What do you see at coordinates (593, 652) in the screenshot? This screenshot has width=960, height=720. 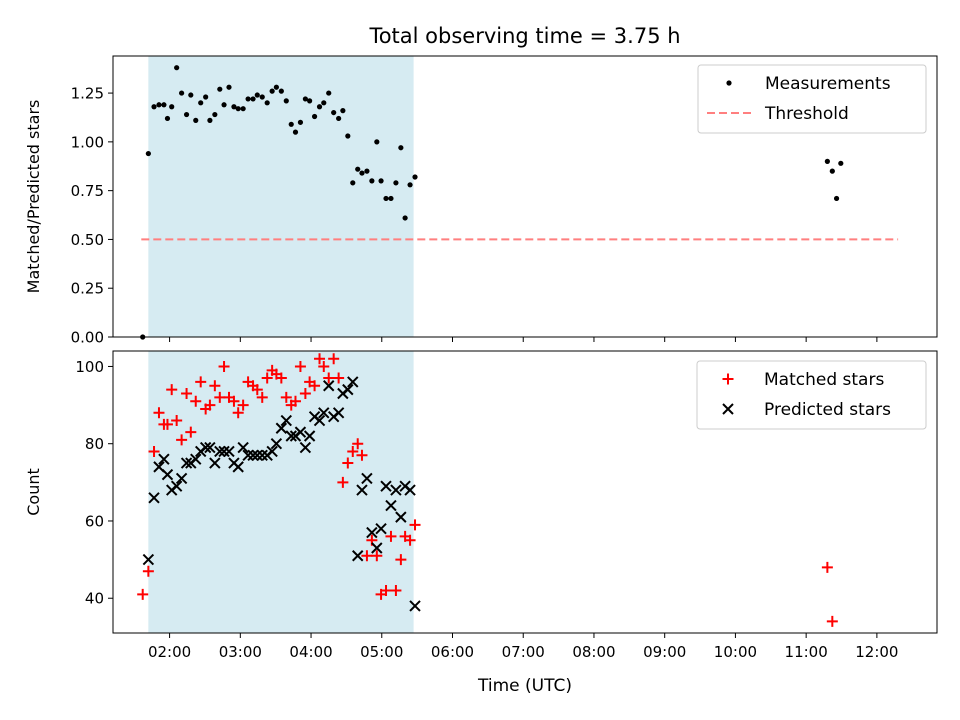 I see `x-tick-label: 08:00` at bounding box center [593, 652].